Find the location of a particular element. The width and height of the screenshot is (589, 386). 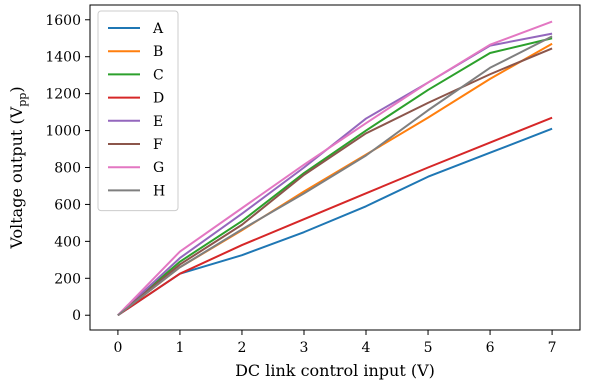

y-tick-label: 1400 is located at coordinates (63, 58).